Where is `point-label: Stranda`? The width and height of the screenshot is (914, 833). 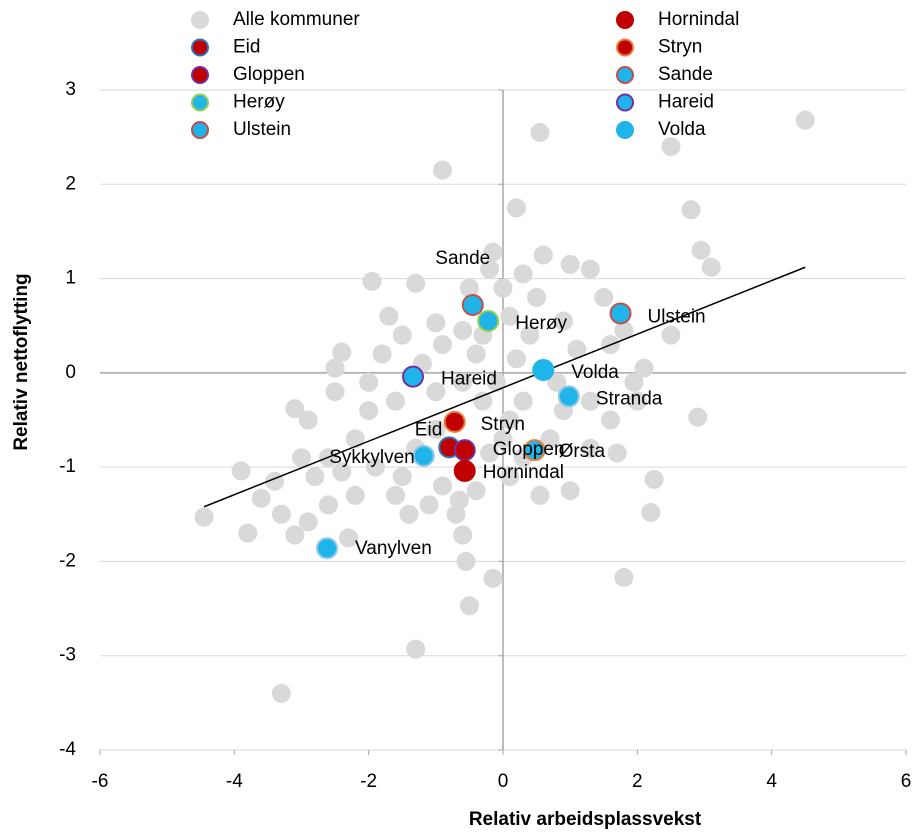
point-label: Stranda is located at coordinates (629, 398).